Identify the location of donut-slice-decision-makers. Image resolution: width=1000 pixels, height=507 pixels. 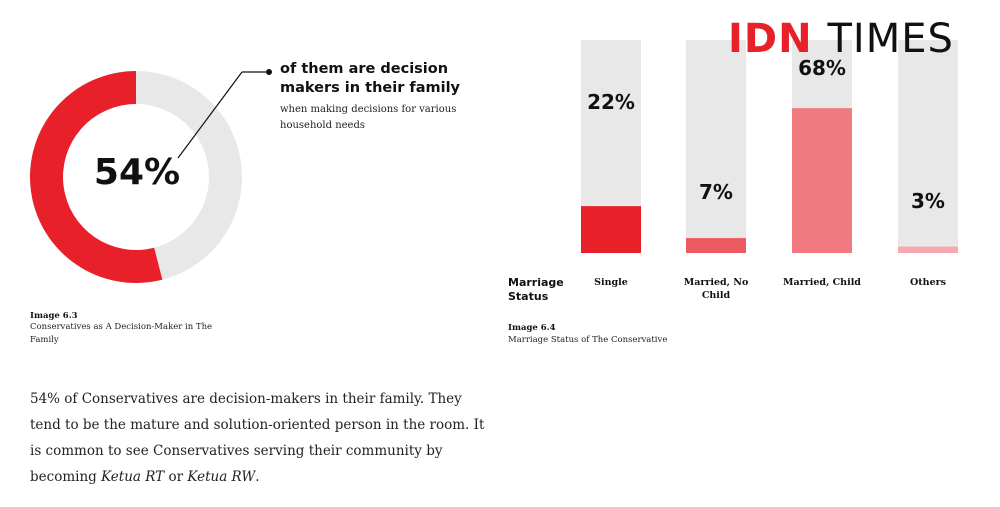
(96, 177).